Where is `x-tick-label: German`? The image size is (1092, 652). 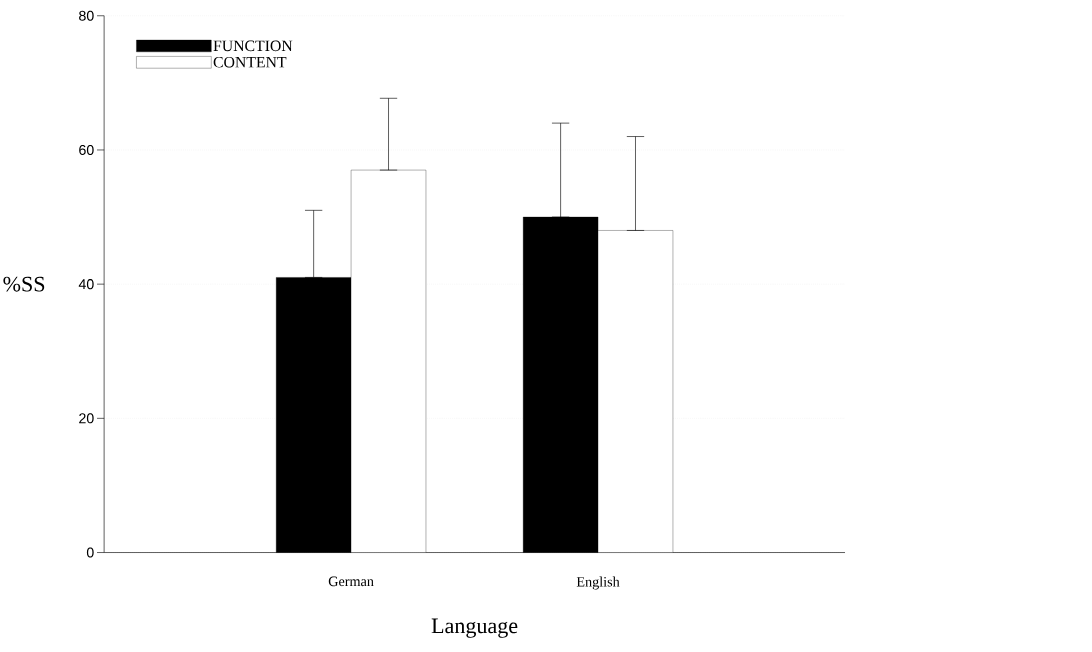 x-tick-label: German is located at coordinates (351, 581).